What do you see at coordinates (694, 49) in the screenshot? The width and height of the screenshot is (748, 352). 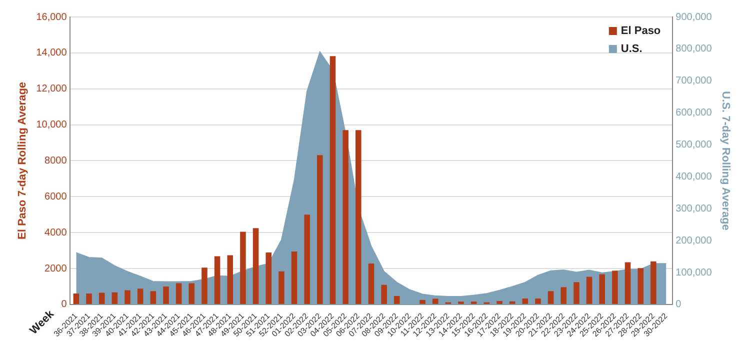 I see `y2-tick-label: 800,000` at bounding box center [694, 49].